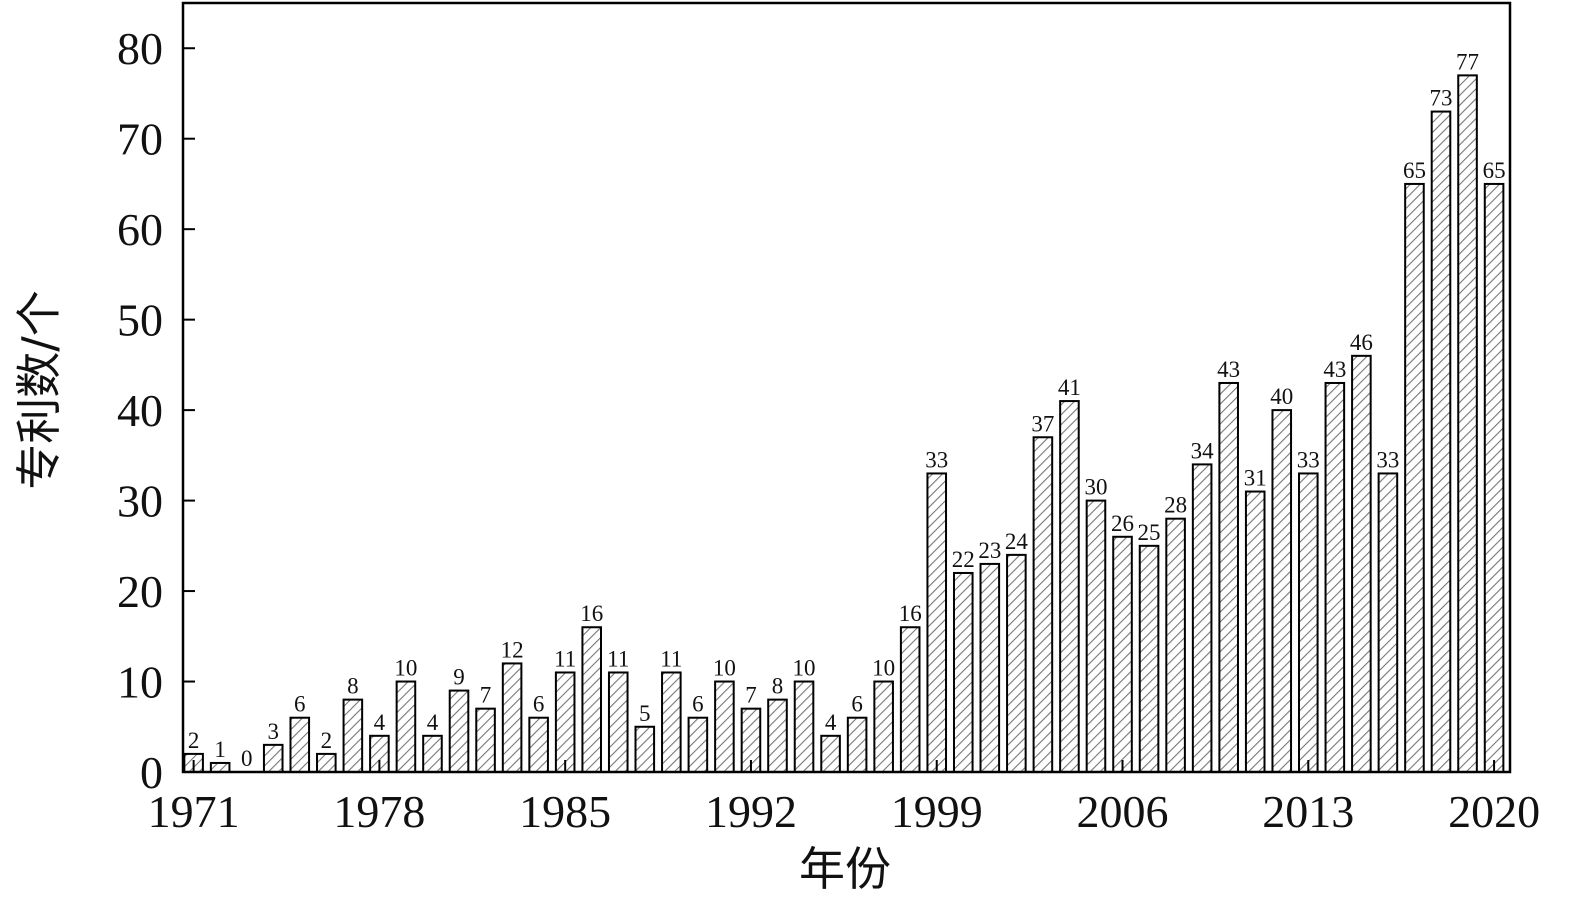 This screenshot has width=1575, height=918. What do you see at coordinates (379, 811) in the screenshot?
I see `x-tick-label: 1978` at bounding box center [379, 811].